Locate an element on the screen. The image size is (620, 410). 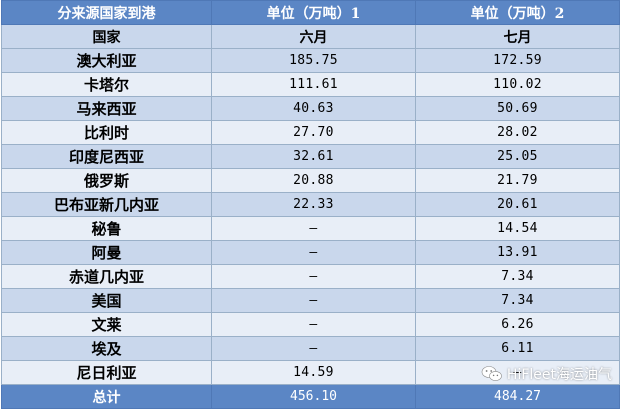
table-row: 尼日利亚 14.59— is located at coordinates (310, 372).